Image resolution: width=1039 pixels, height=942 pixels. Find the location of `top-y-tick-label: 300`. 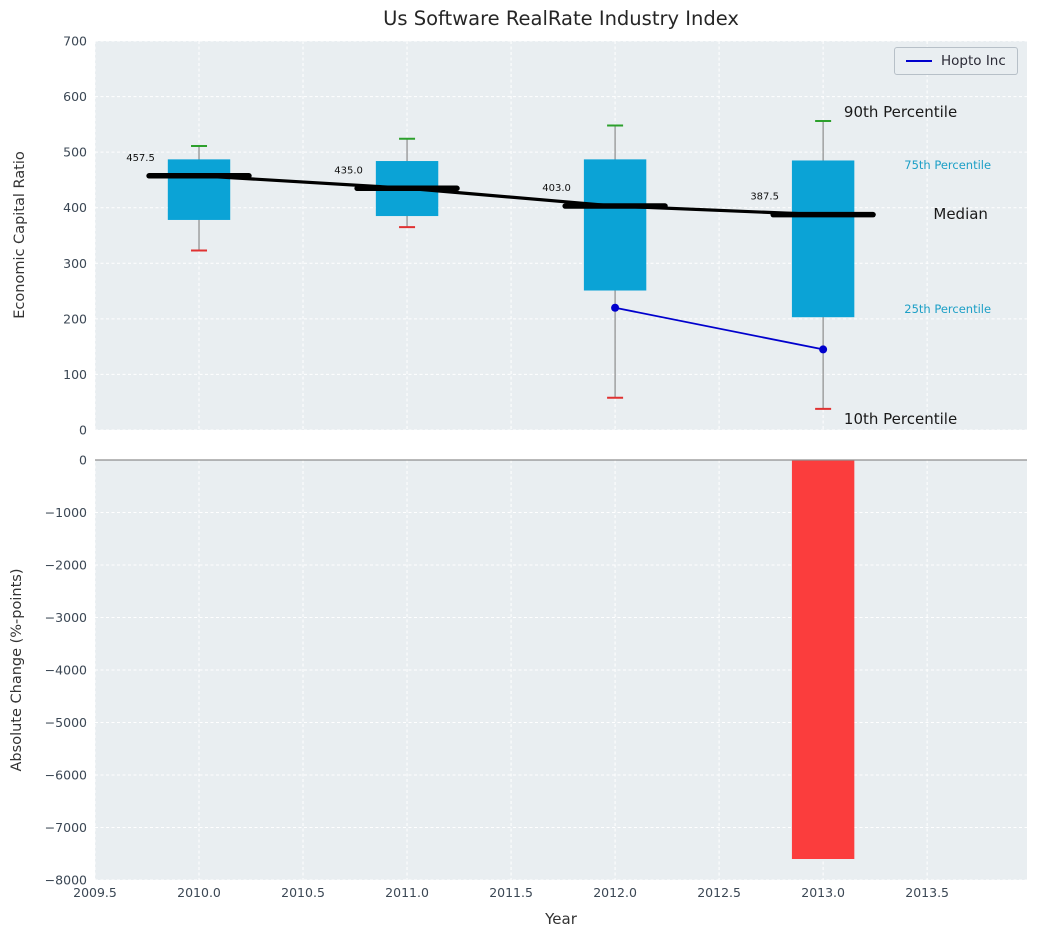

top-y-tick-label: 300 is located at coordinates (75, 263).